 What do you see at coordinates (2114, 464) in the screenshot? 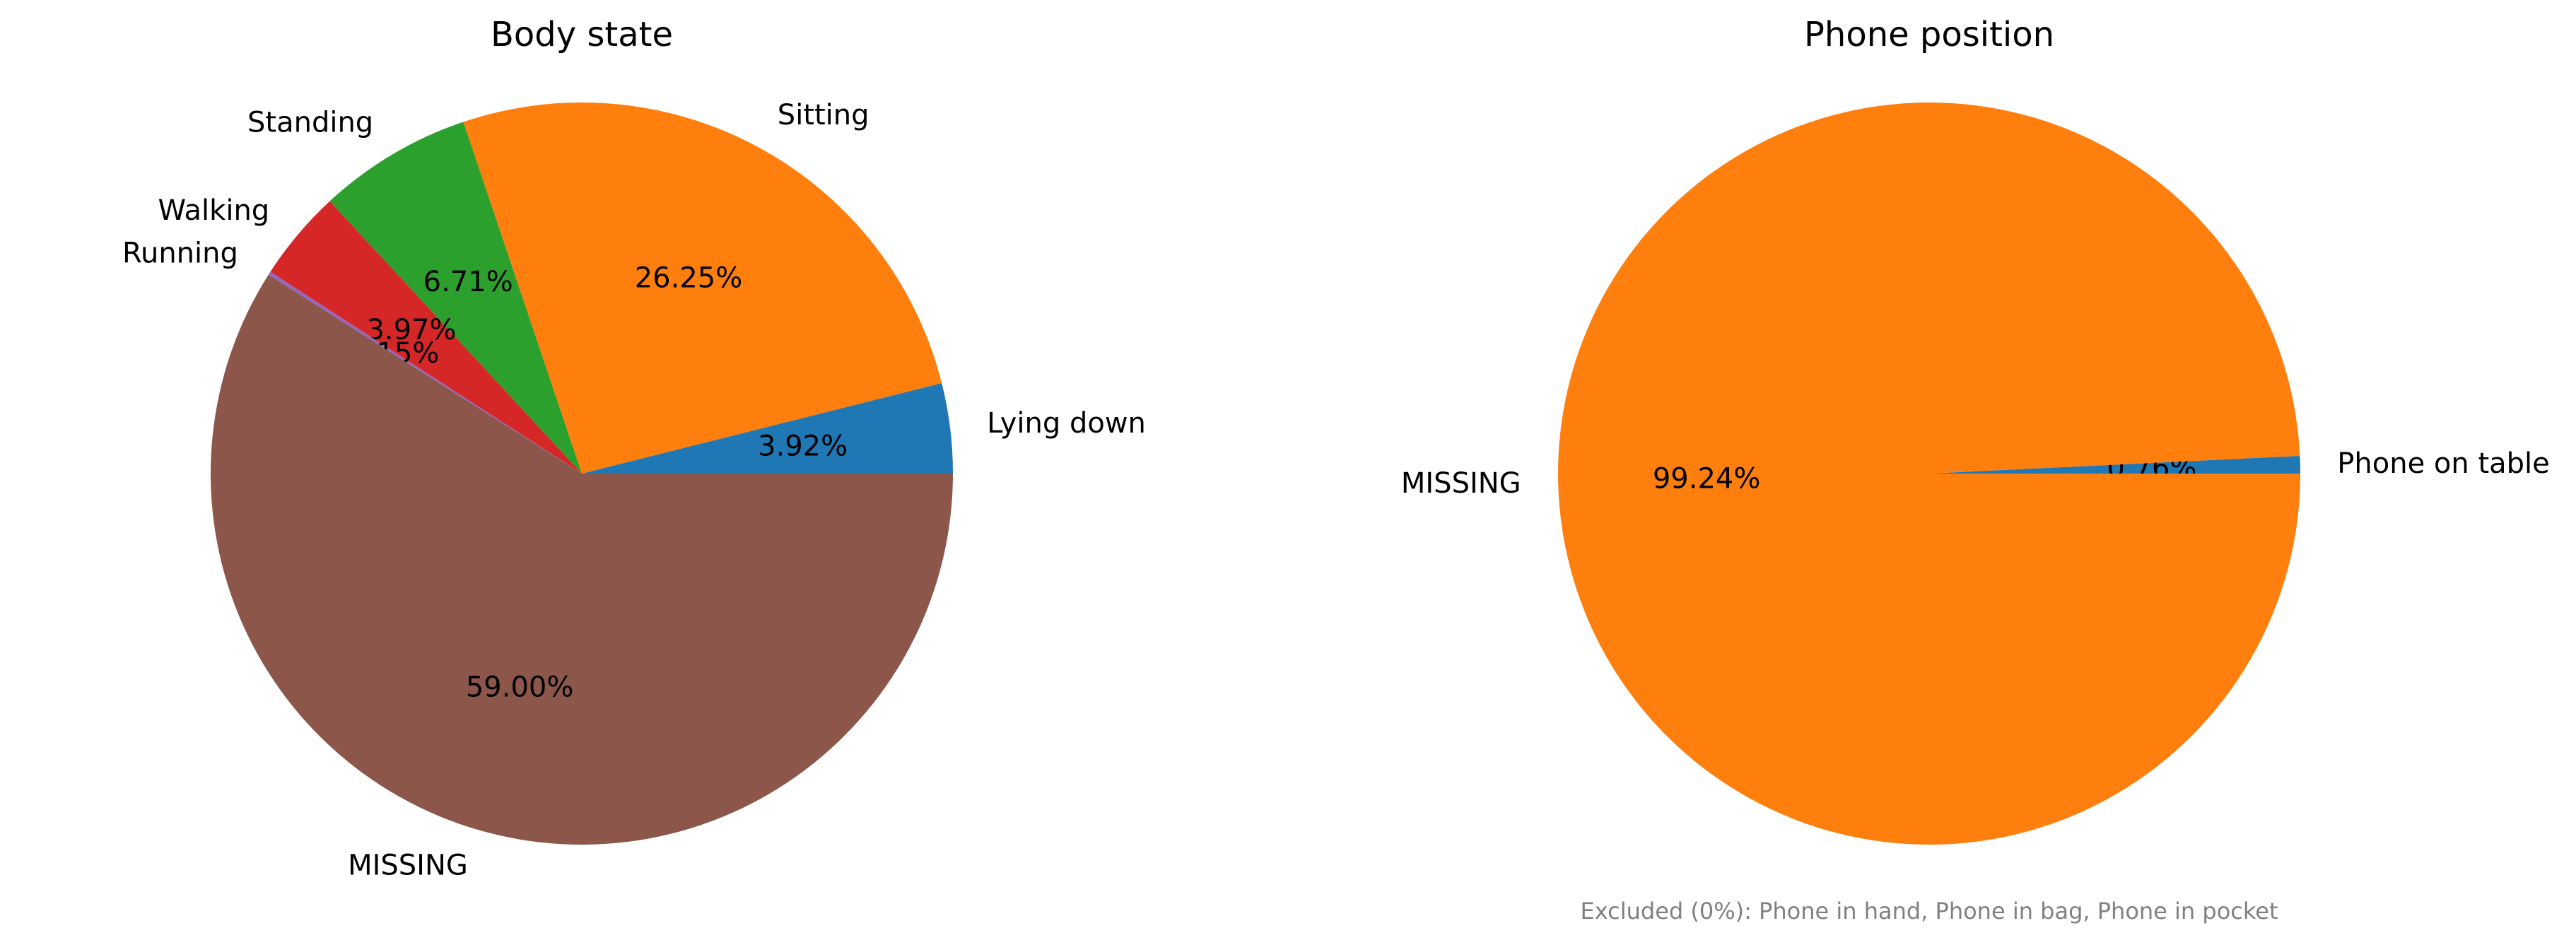
I see `slice-phone-on-table` at bounding box center [2114, 464].